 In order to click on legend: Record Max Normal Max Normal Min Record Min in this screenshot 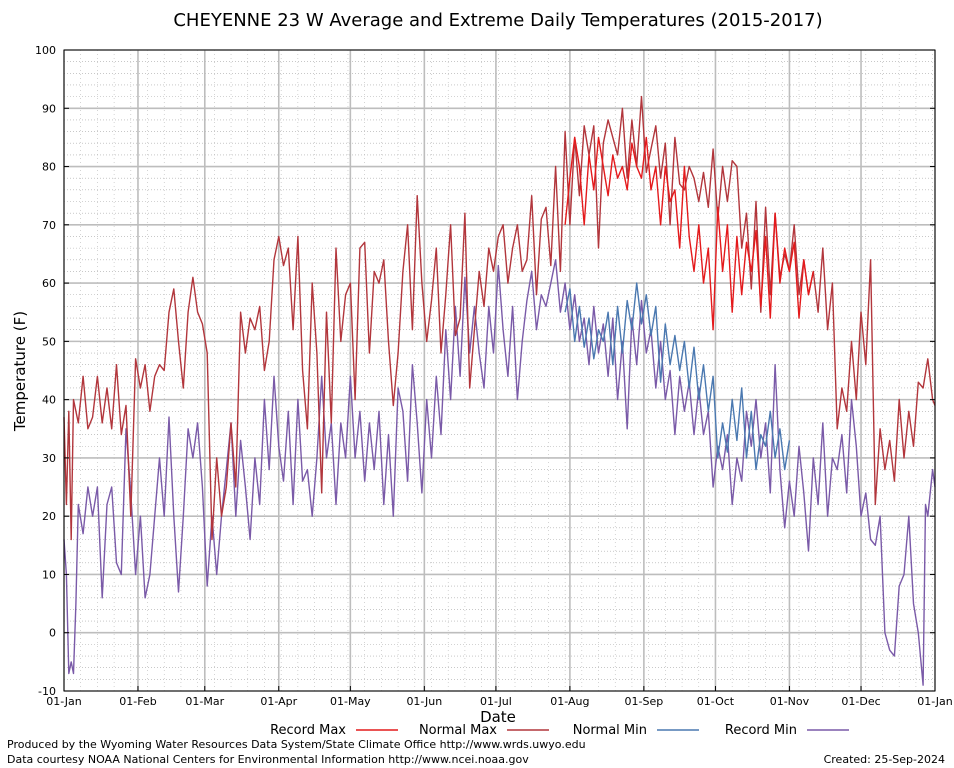, I will do `click(559, 730)`.